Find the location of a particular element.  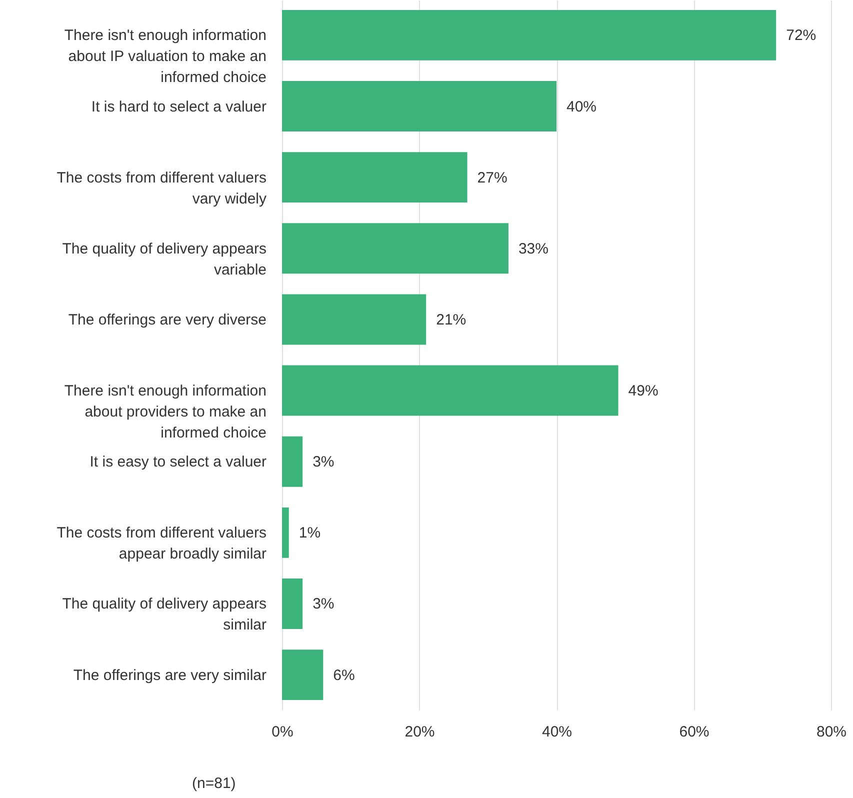

y-tick-label: The quality of delivery appears similar is located at coordinates (164, 615).